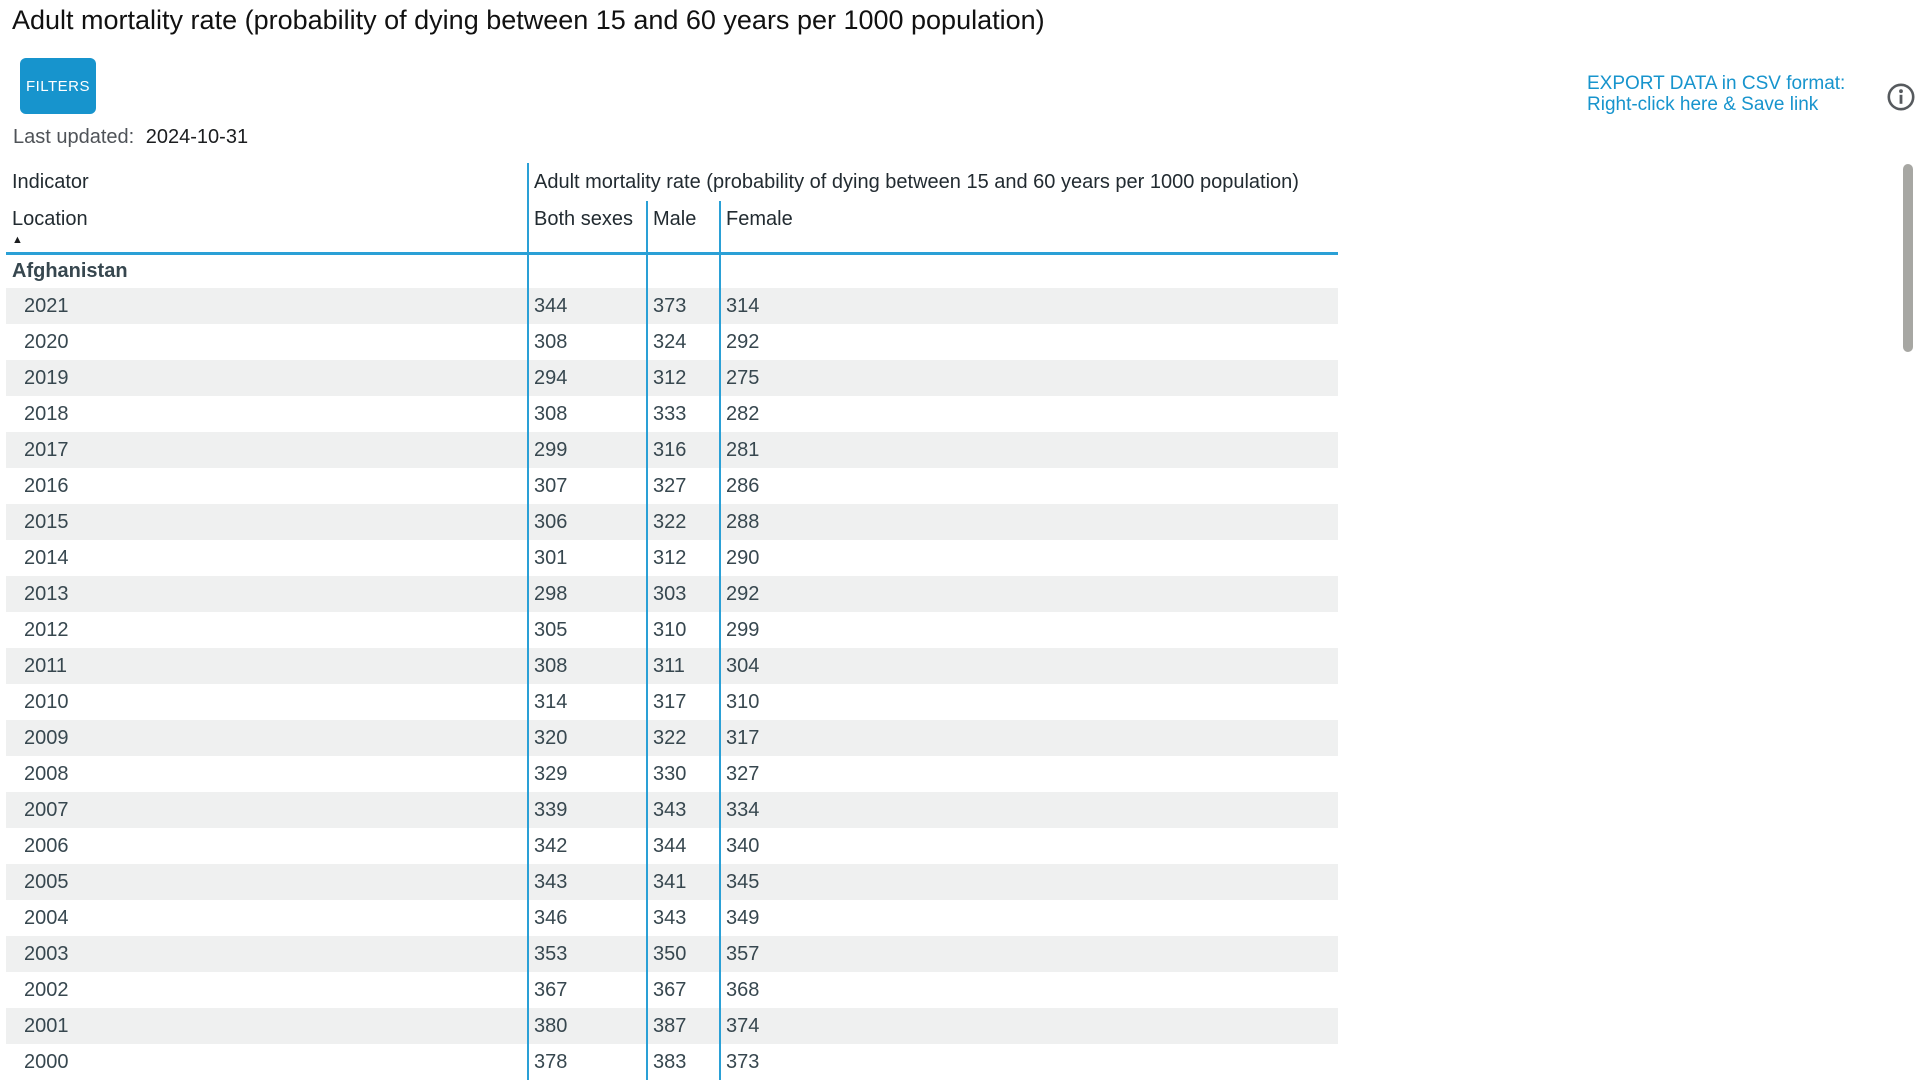 The height and width of the screenshot is (1080, 1920). I want to click on female-cell: 314, so click(1028, 306).